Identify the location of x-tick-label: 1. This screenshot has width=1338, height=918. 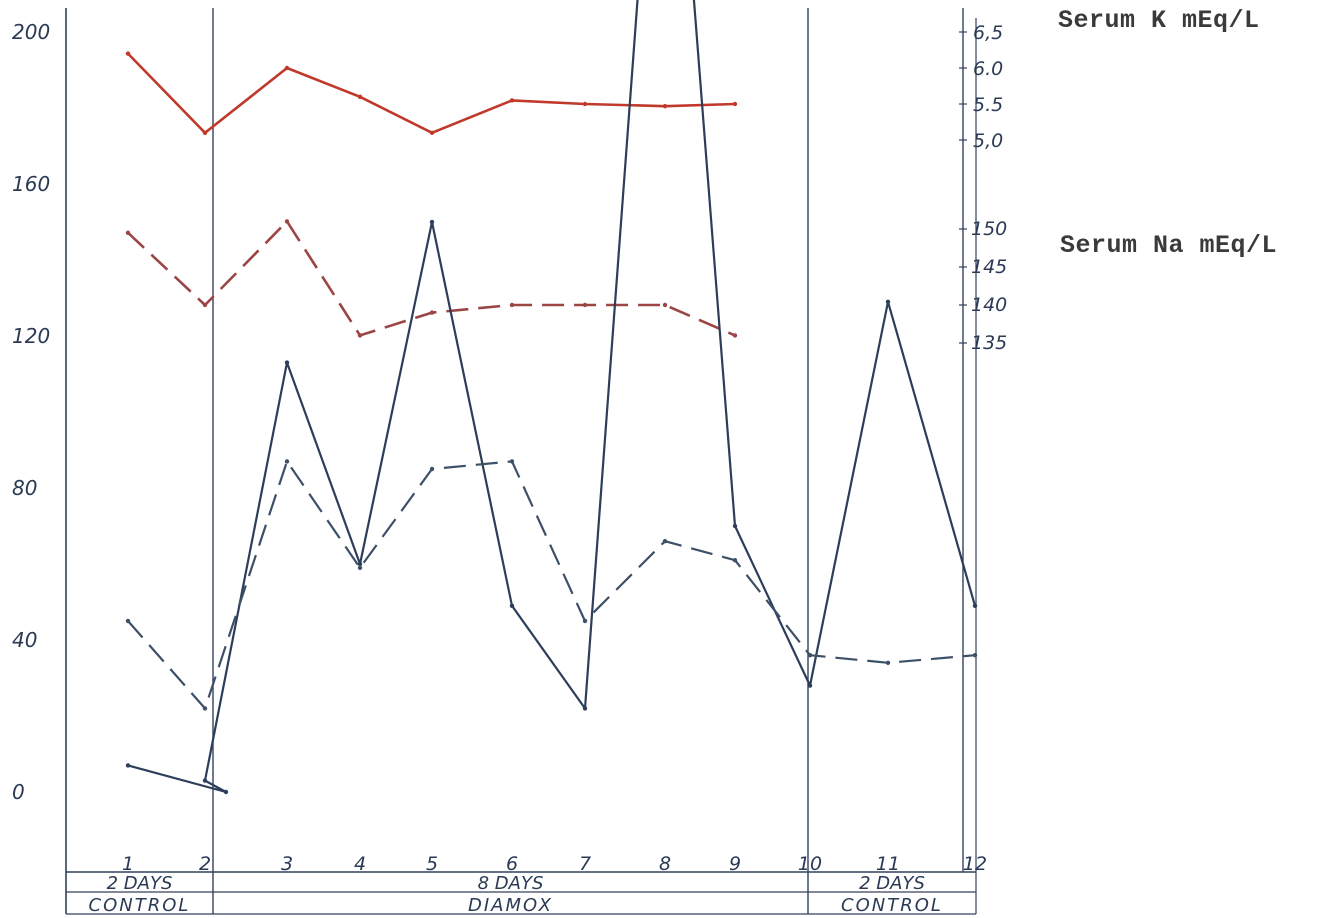
(128, 864).